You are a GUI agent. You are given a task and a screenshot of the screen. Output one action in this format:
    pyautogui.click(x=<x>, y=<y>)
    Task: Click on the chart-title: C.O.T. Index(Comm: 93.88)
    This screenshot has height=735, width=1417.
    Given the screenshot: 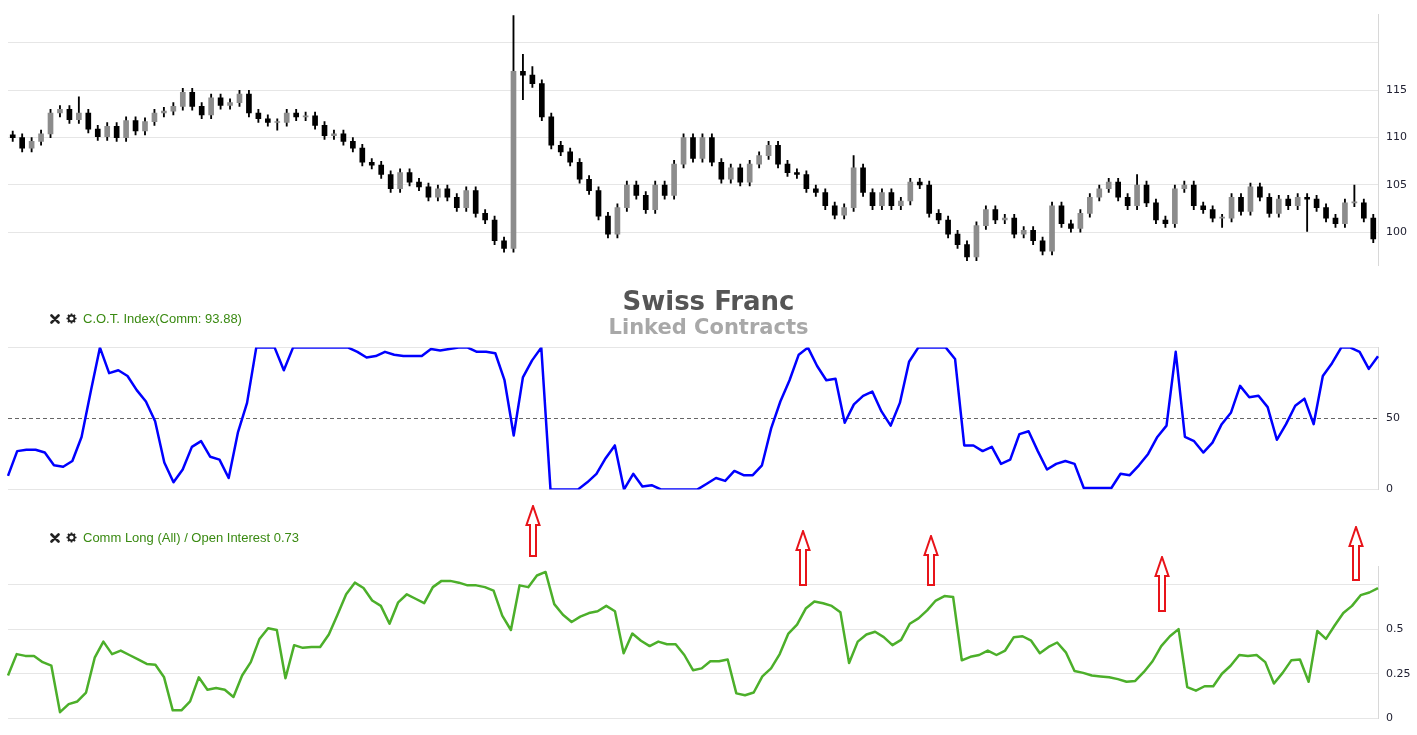 What is the action you would take?
    pyautogui.click(x=162, y=318)
    